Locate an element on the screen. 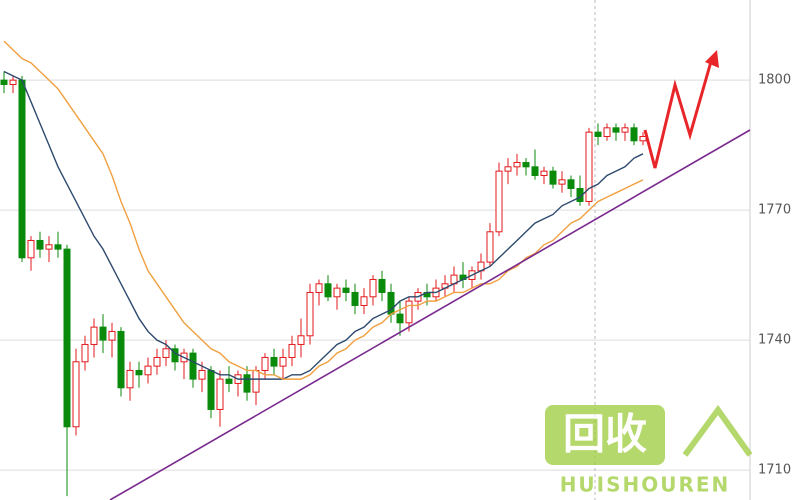 The image size is (800, 500). watermark-box is located at coordinates (605, 435).